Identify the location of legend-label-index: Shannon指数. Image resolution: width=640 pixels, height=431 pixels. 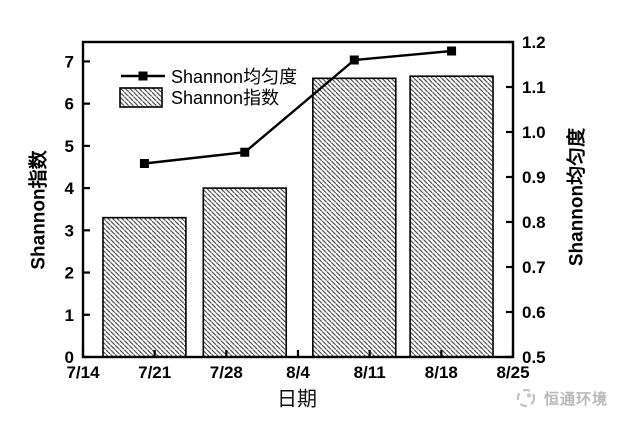
(225, 98).